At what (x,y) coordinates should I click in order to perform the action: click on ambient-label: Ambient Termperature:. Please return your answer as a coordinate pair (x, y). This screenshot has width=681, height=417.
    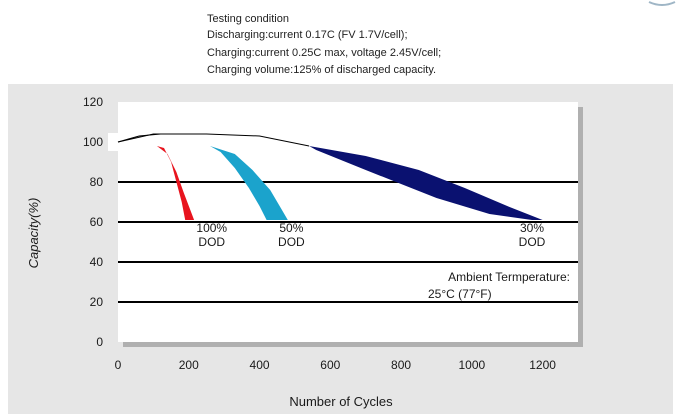
    Looking at the image, I should click on (509, 277).